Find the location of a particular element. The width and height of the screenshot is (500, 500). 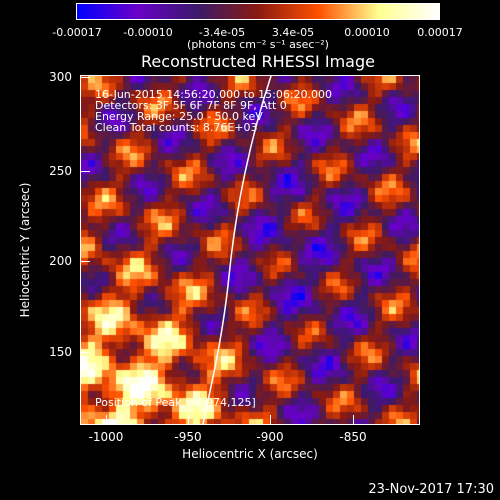

x-tick-label: -950 is located at coordinates (188, 437).